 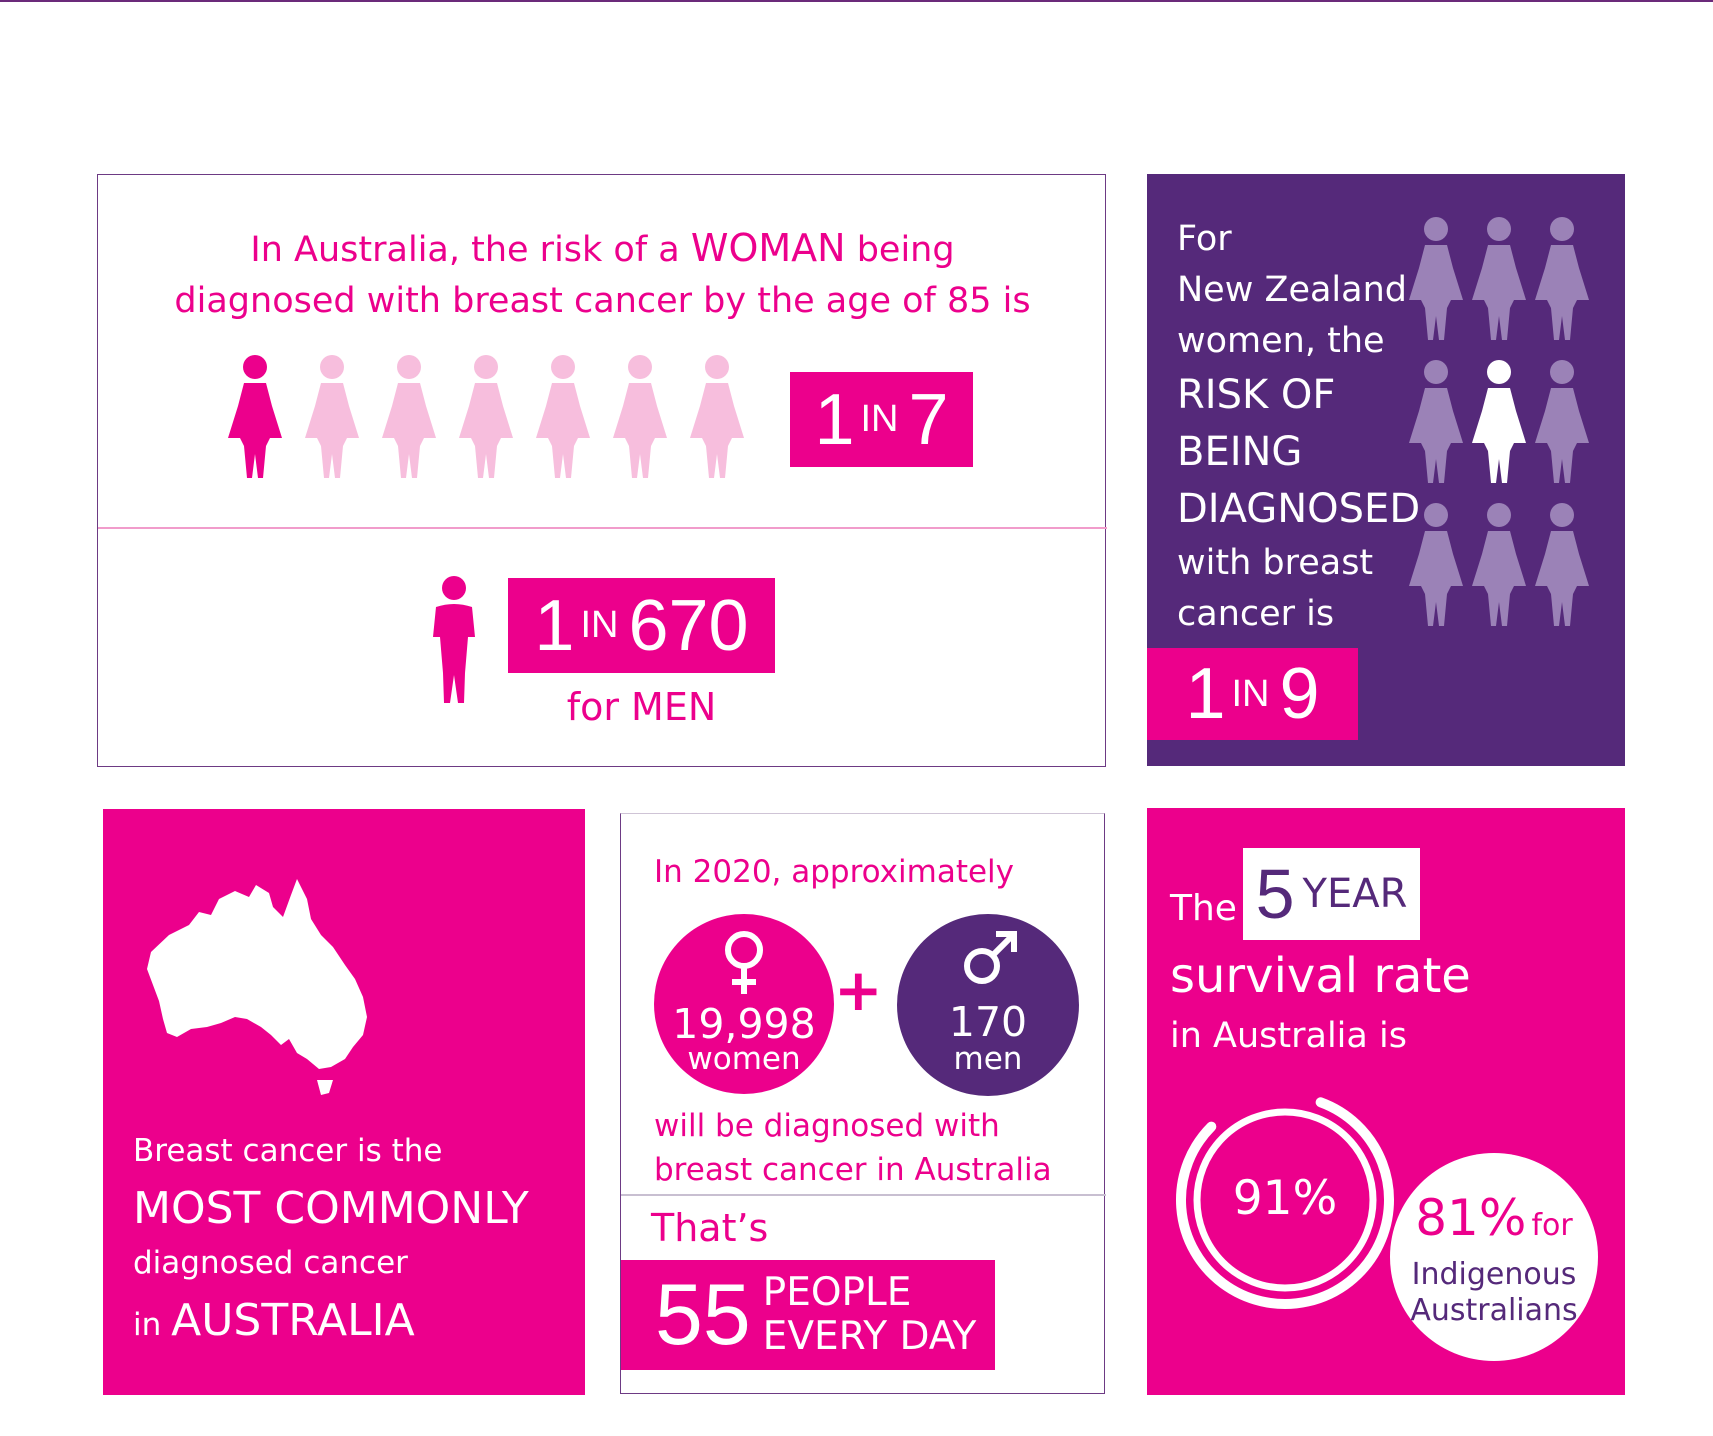 I want to click on indigenous-percent: 81%, so click(x=1471, y=1218).